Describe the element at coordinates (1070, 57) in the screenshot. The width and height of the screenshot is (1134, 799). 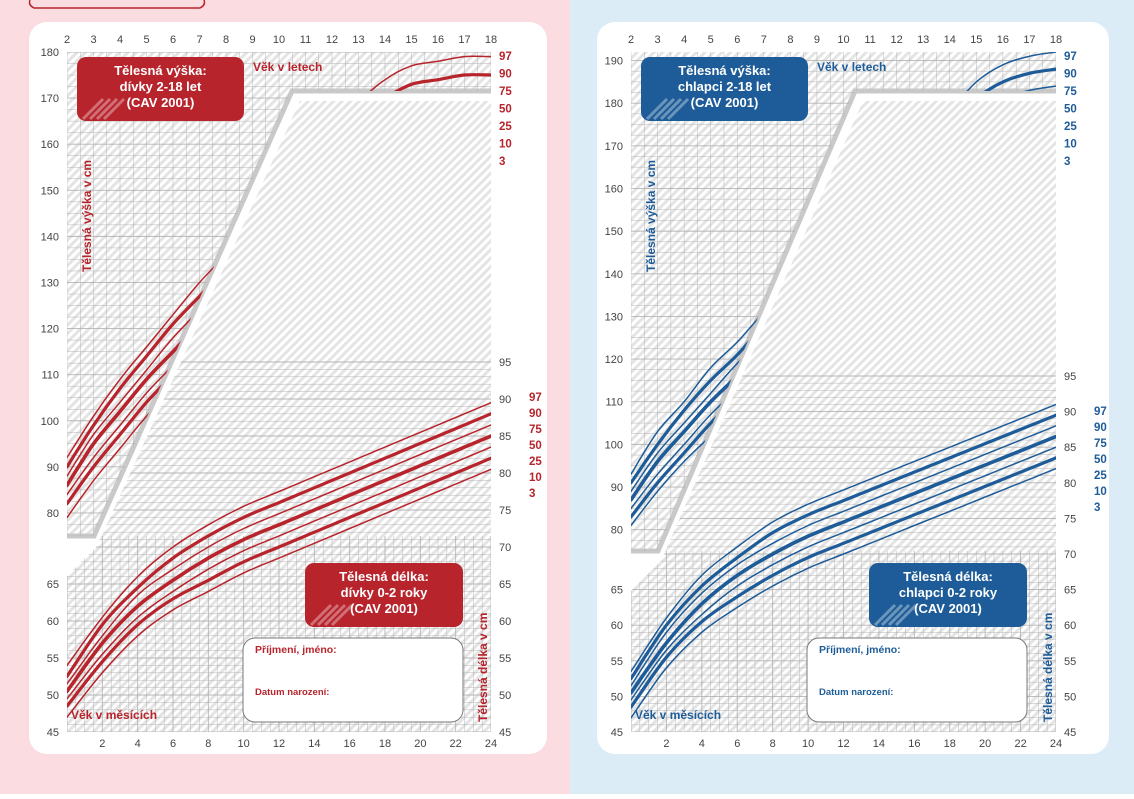
I see `percentile-97-label-top: 97` at that location.